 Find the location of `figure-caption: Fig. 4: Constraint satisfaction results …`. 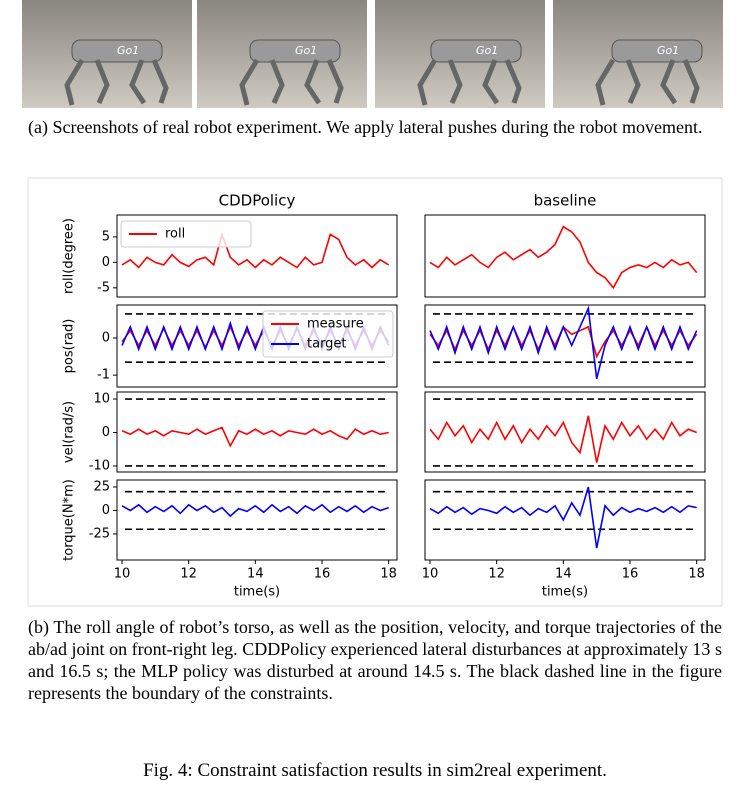

figure-caption: Fig. 4: Constraint satisfaction results … is located at coordinates (375, 770).